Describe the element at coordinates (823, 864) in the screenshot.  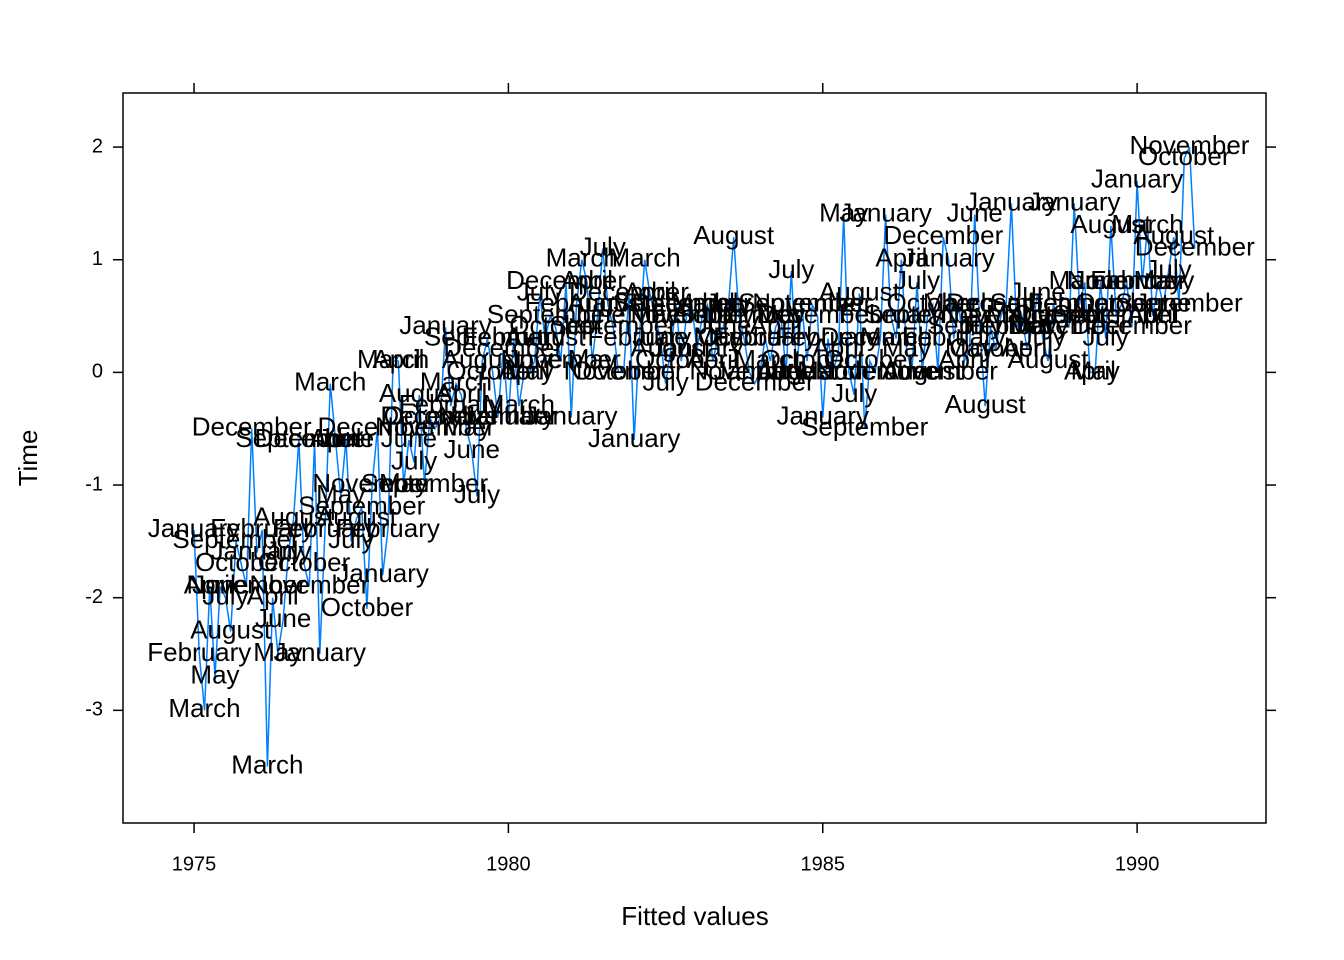
I see `x-tick-label: 1985` at that location.